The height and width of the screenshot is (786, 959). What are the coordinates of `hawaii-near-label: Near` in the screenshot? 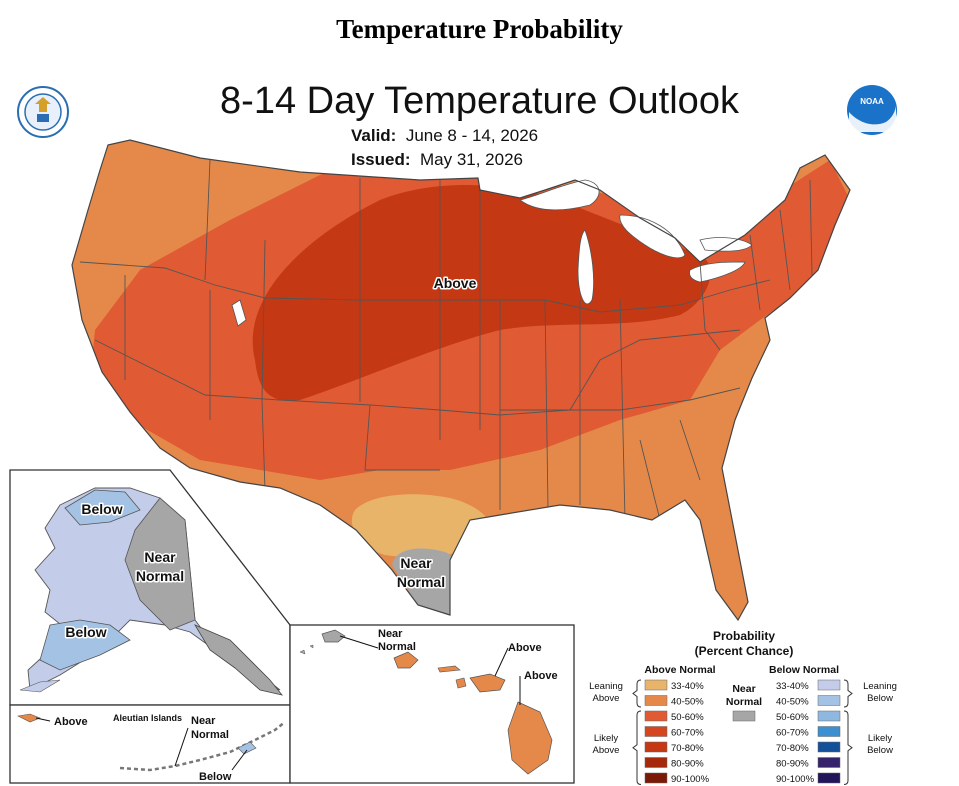 It's located at (390, 634).